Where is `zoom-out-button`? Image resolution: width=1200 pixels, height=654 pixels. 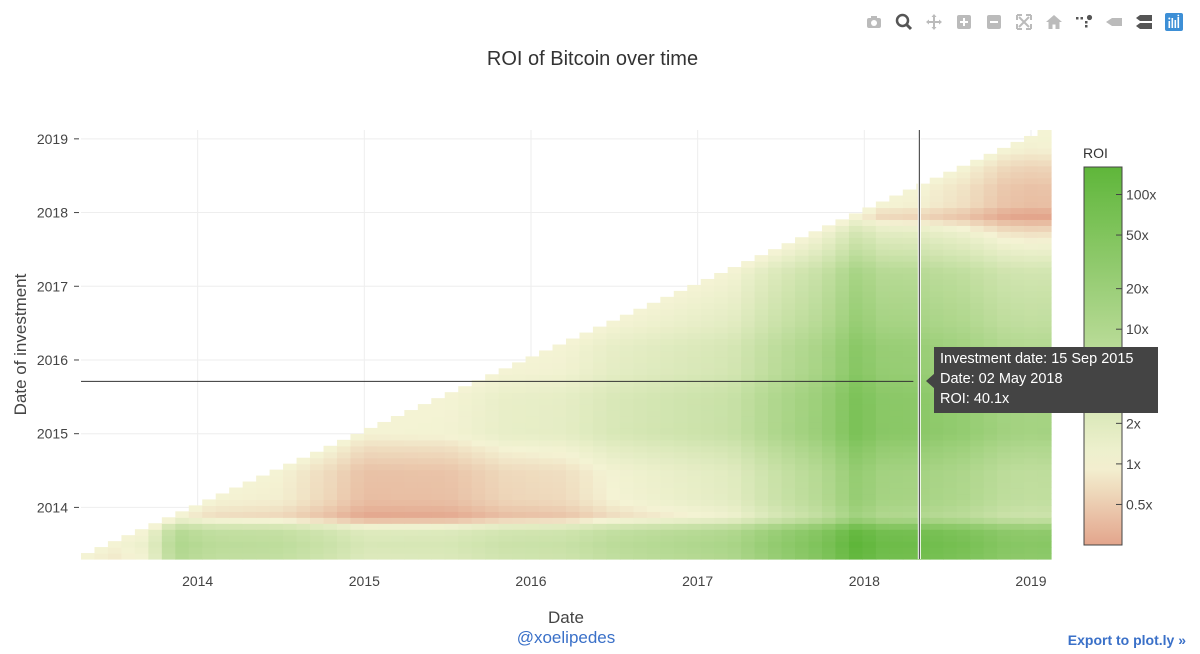
zoom-out-button is located at coordinates (994, 22).